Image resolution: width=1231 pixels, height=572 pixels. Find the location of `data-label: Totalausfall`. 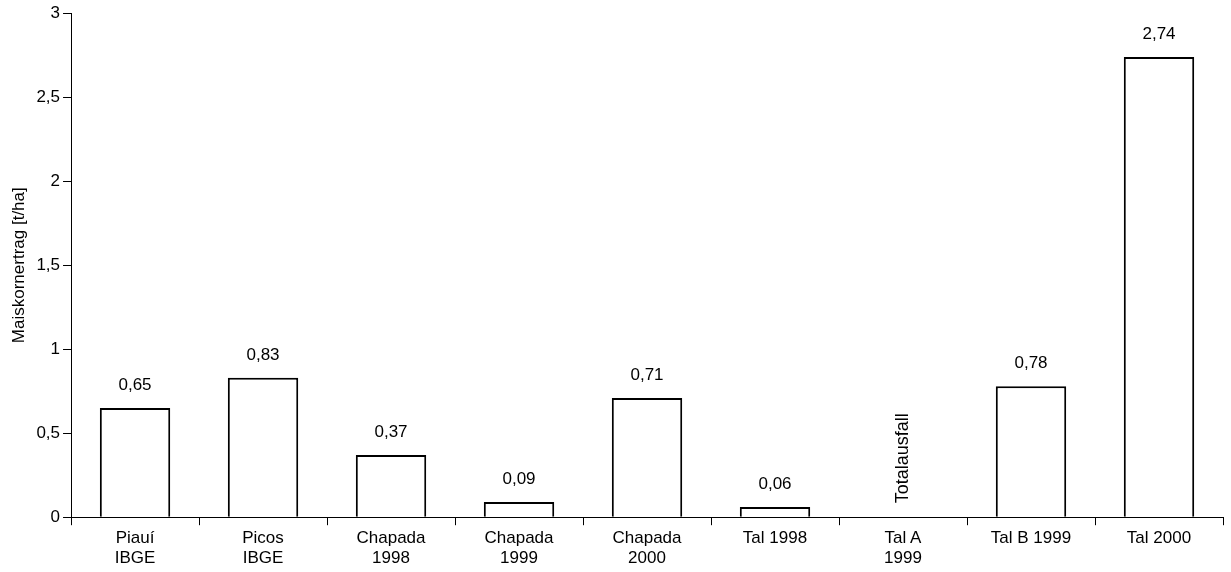

data-label: Totalausfall is located at coordinates (901, 458).